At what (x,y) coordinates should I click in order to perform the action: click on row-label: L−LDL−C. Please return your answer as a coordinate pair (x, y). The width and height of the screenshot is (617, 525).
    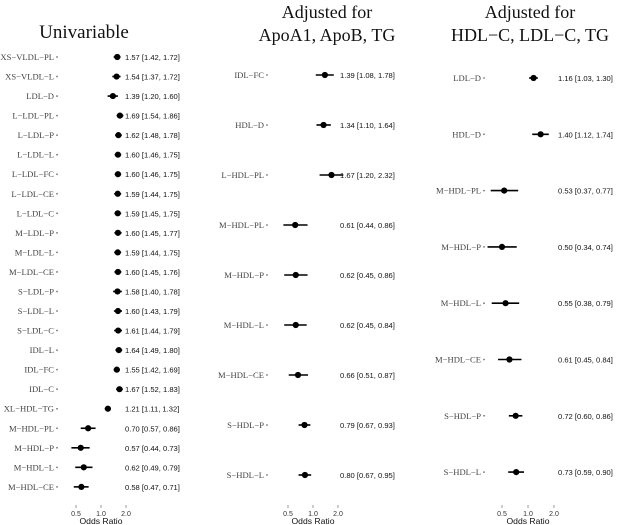
    Looking at the image, I should click on (36, 213).